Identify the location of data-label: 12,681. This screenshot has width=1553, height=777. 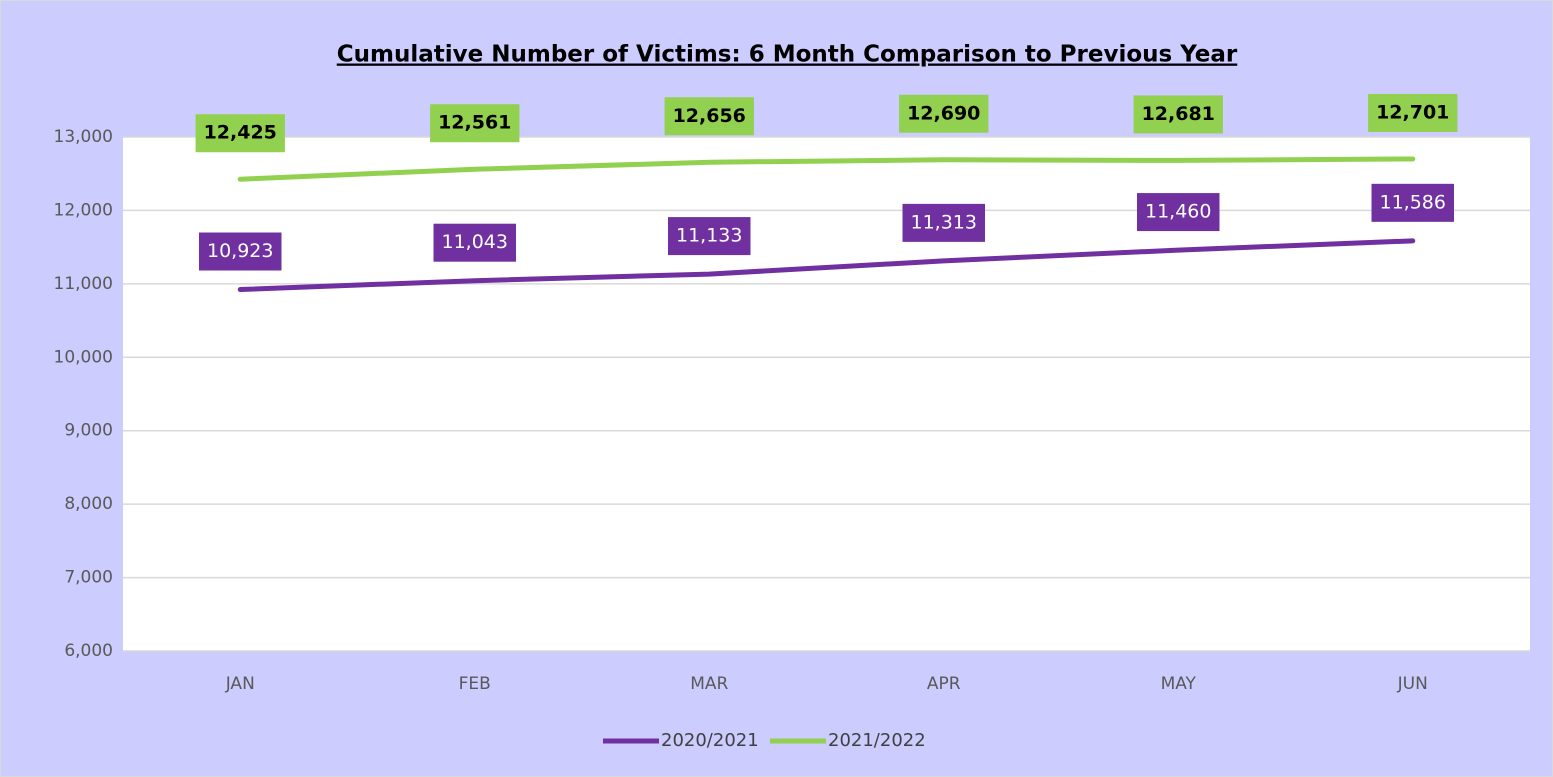
(1178, 114).